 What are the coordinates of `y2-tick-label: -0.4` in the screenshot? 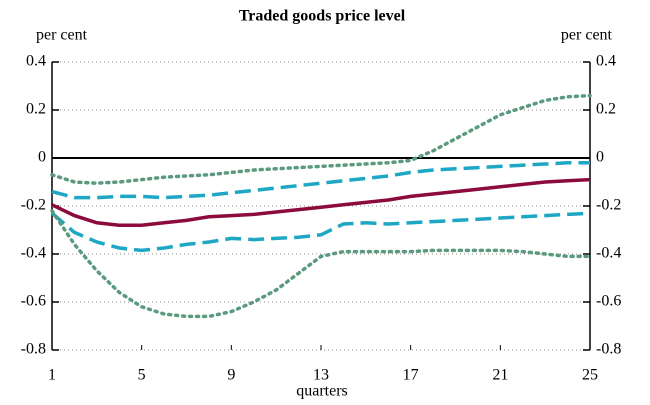 It's located at (608, 253).